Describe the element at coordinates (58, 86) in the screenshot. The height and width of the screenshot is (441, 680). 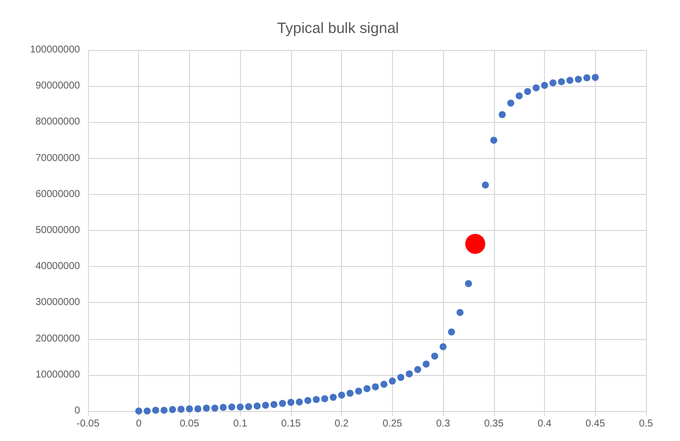
I see `y-tick-label: 90000000` at that location.